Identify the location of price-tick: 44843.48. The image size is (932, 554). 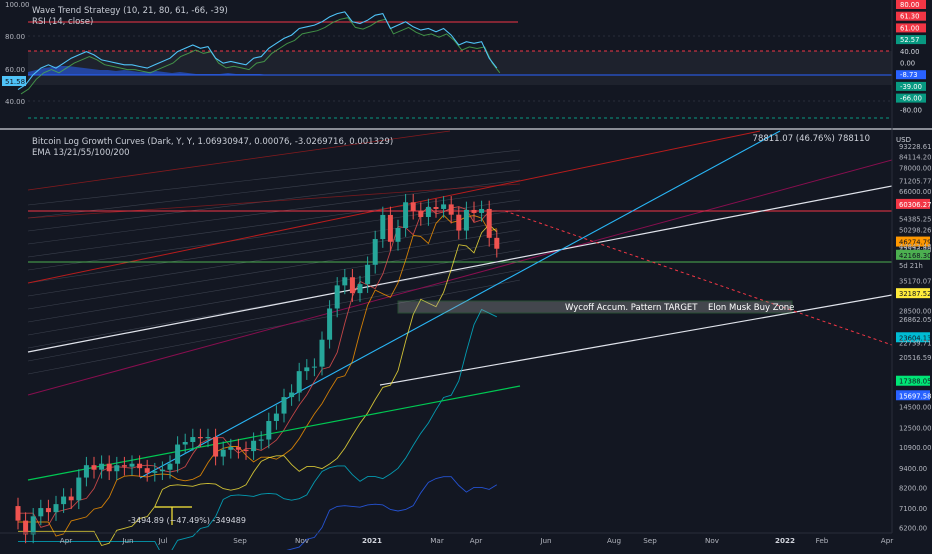
(915, 247).